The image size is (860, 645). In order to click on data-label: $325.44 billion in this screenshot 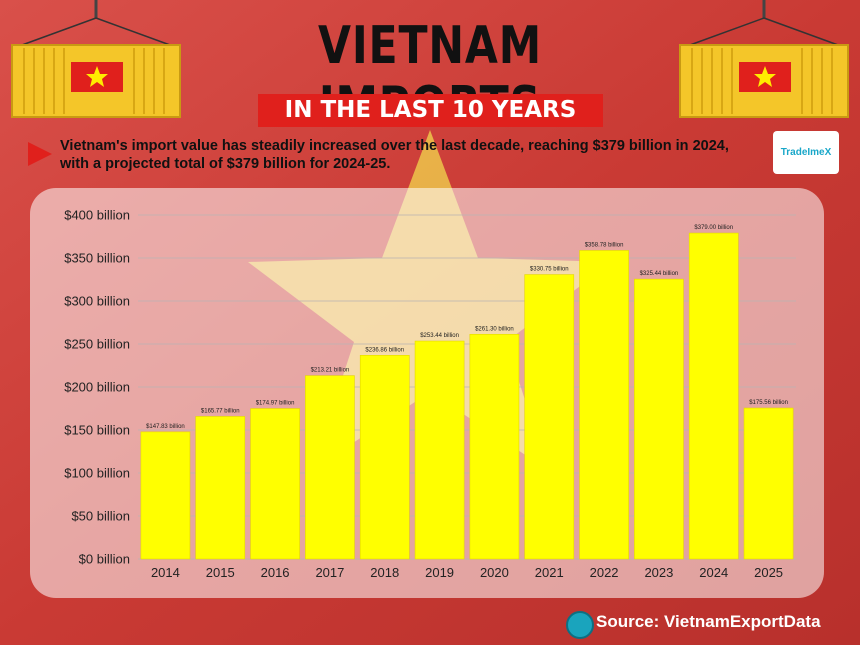, I will do `click(659, 274)`.